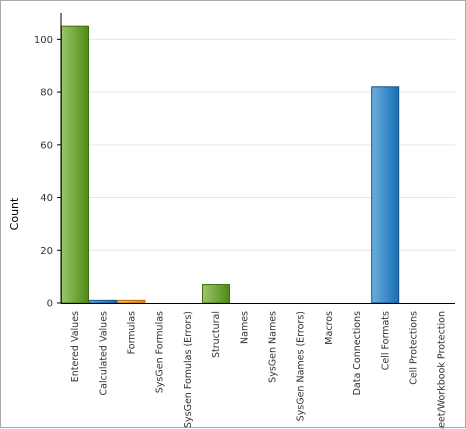 This screenshot has height=429, width=466. I want to click on x-tick-label: SysGen Names (Errors), so click(301, 366).